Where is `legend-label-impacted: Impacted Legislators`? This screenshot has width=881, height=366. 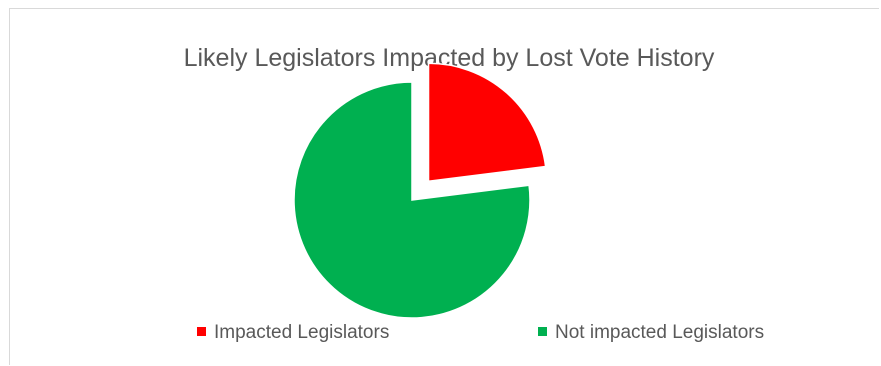 legend-label-impacted: Impacted Legislators is located at coordinates (301, 332).